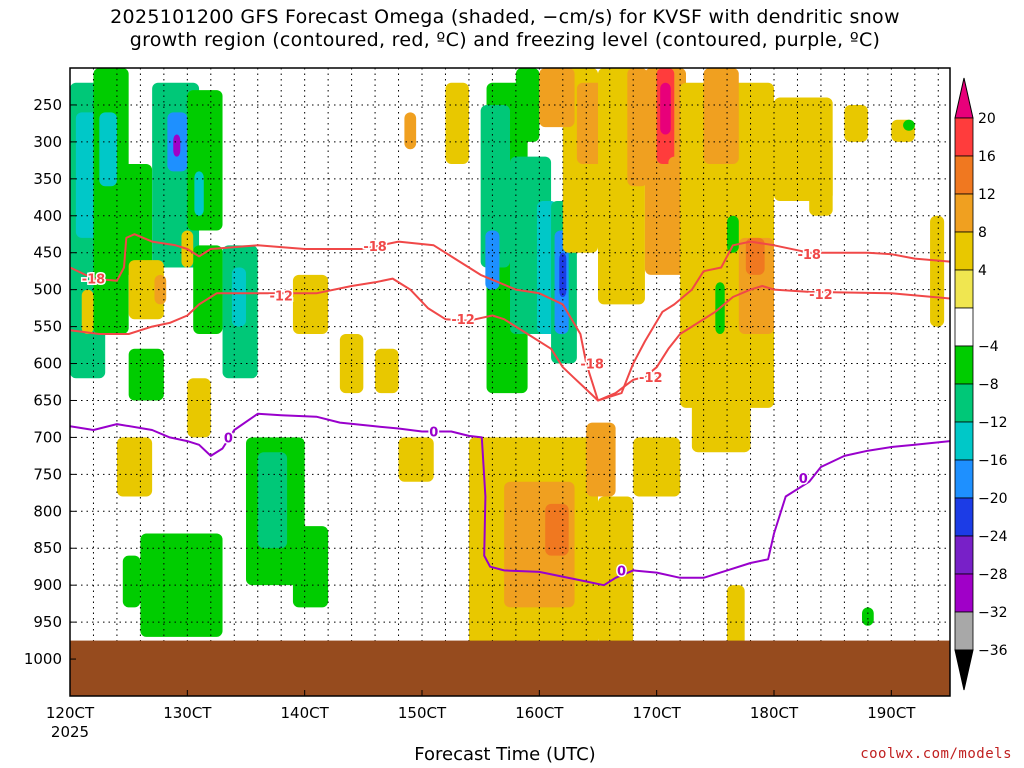 Image resolution: width=1024 pixels, height=768 pixels. I want to click on x-tick-label-3: 150CT, so click(422, 713).